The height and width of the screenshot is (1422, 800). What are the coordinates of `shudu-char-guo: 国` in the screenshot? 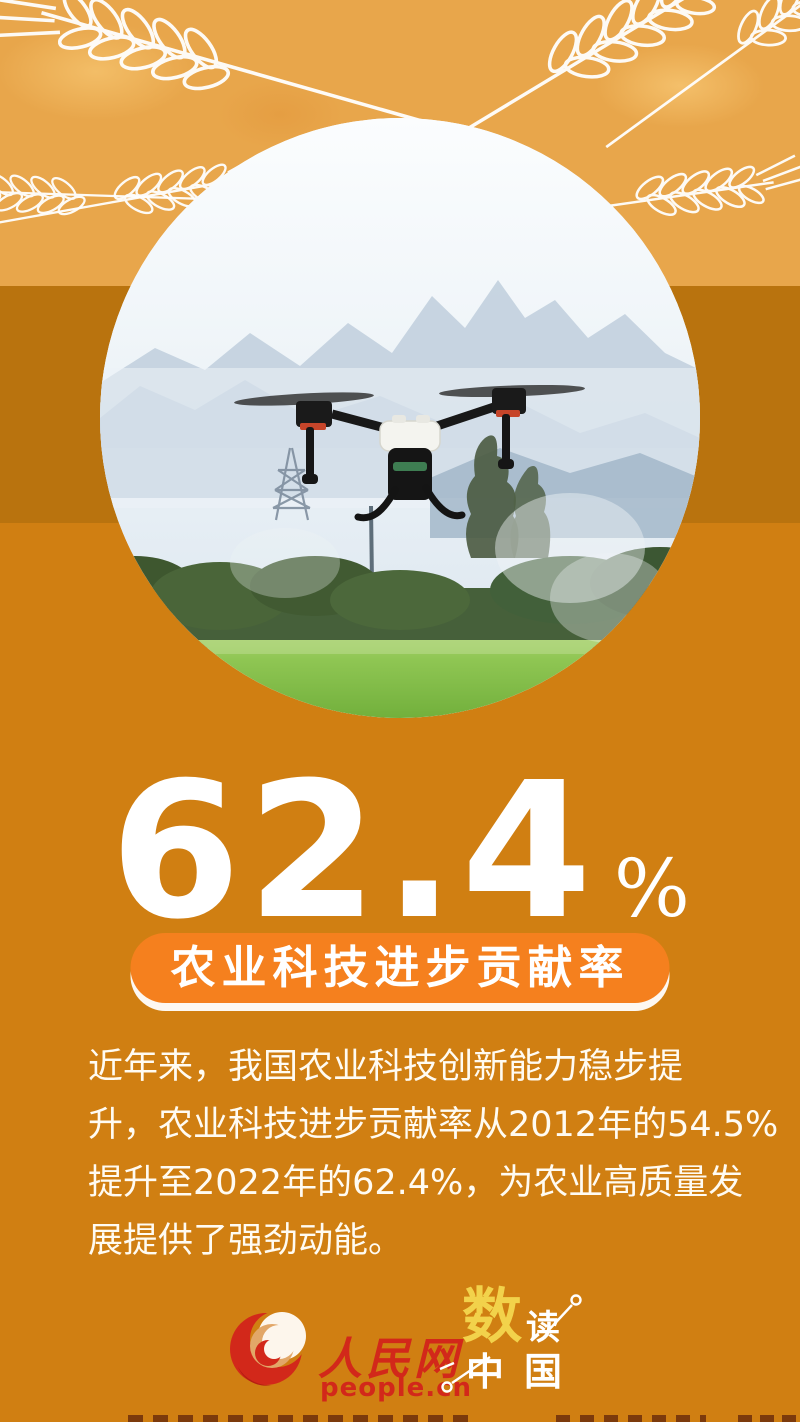 It's located at (543, 1372).